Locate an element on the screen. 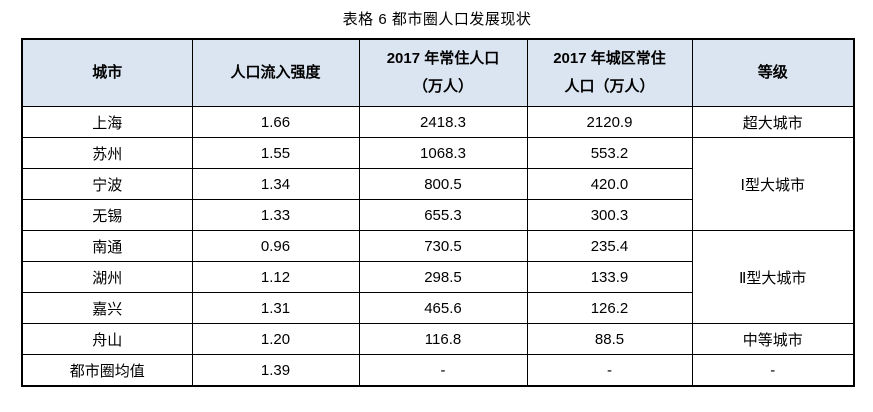  table-row: 湖州 1.12 298.5 133.9 is located at coordinates (437, 277).